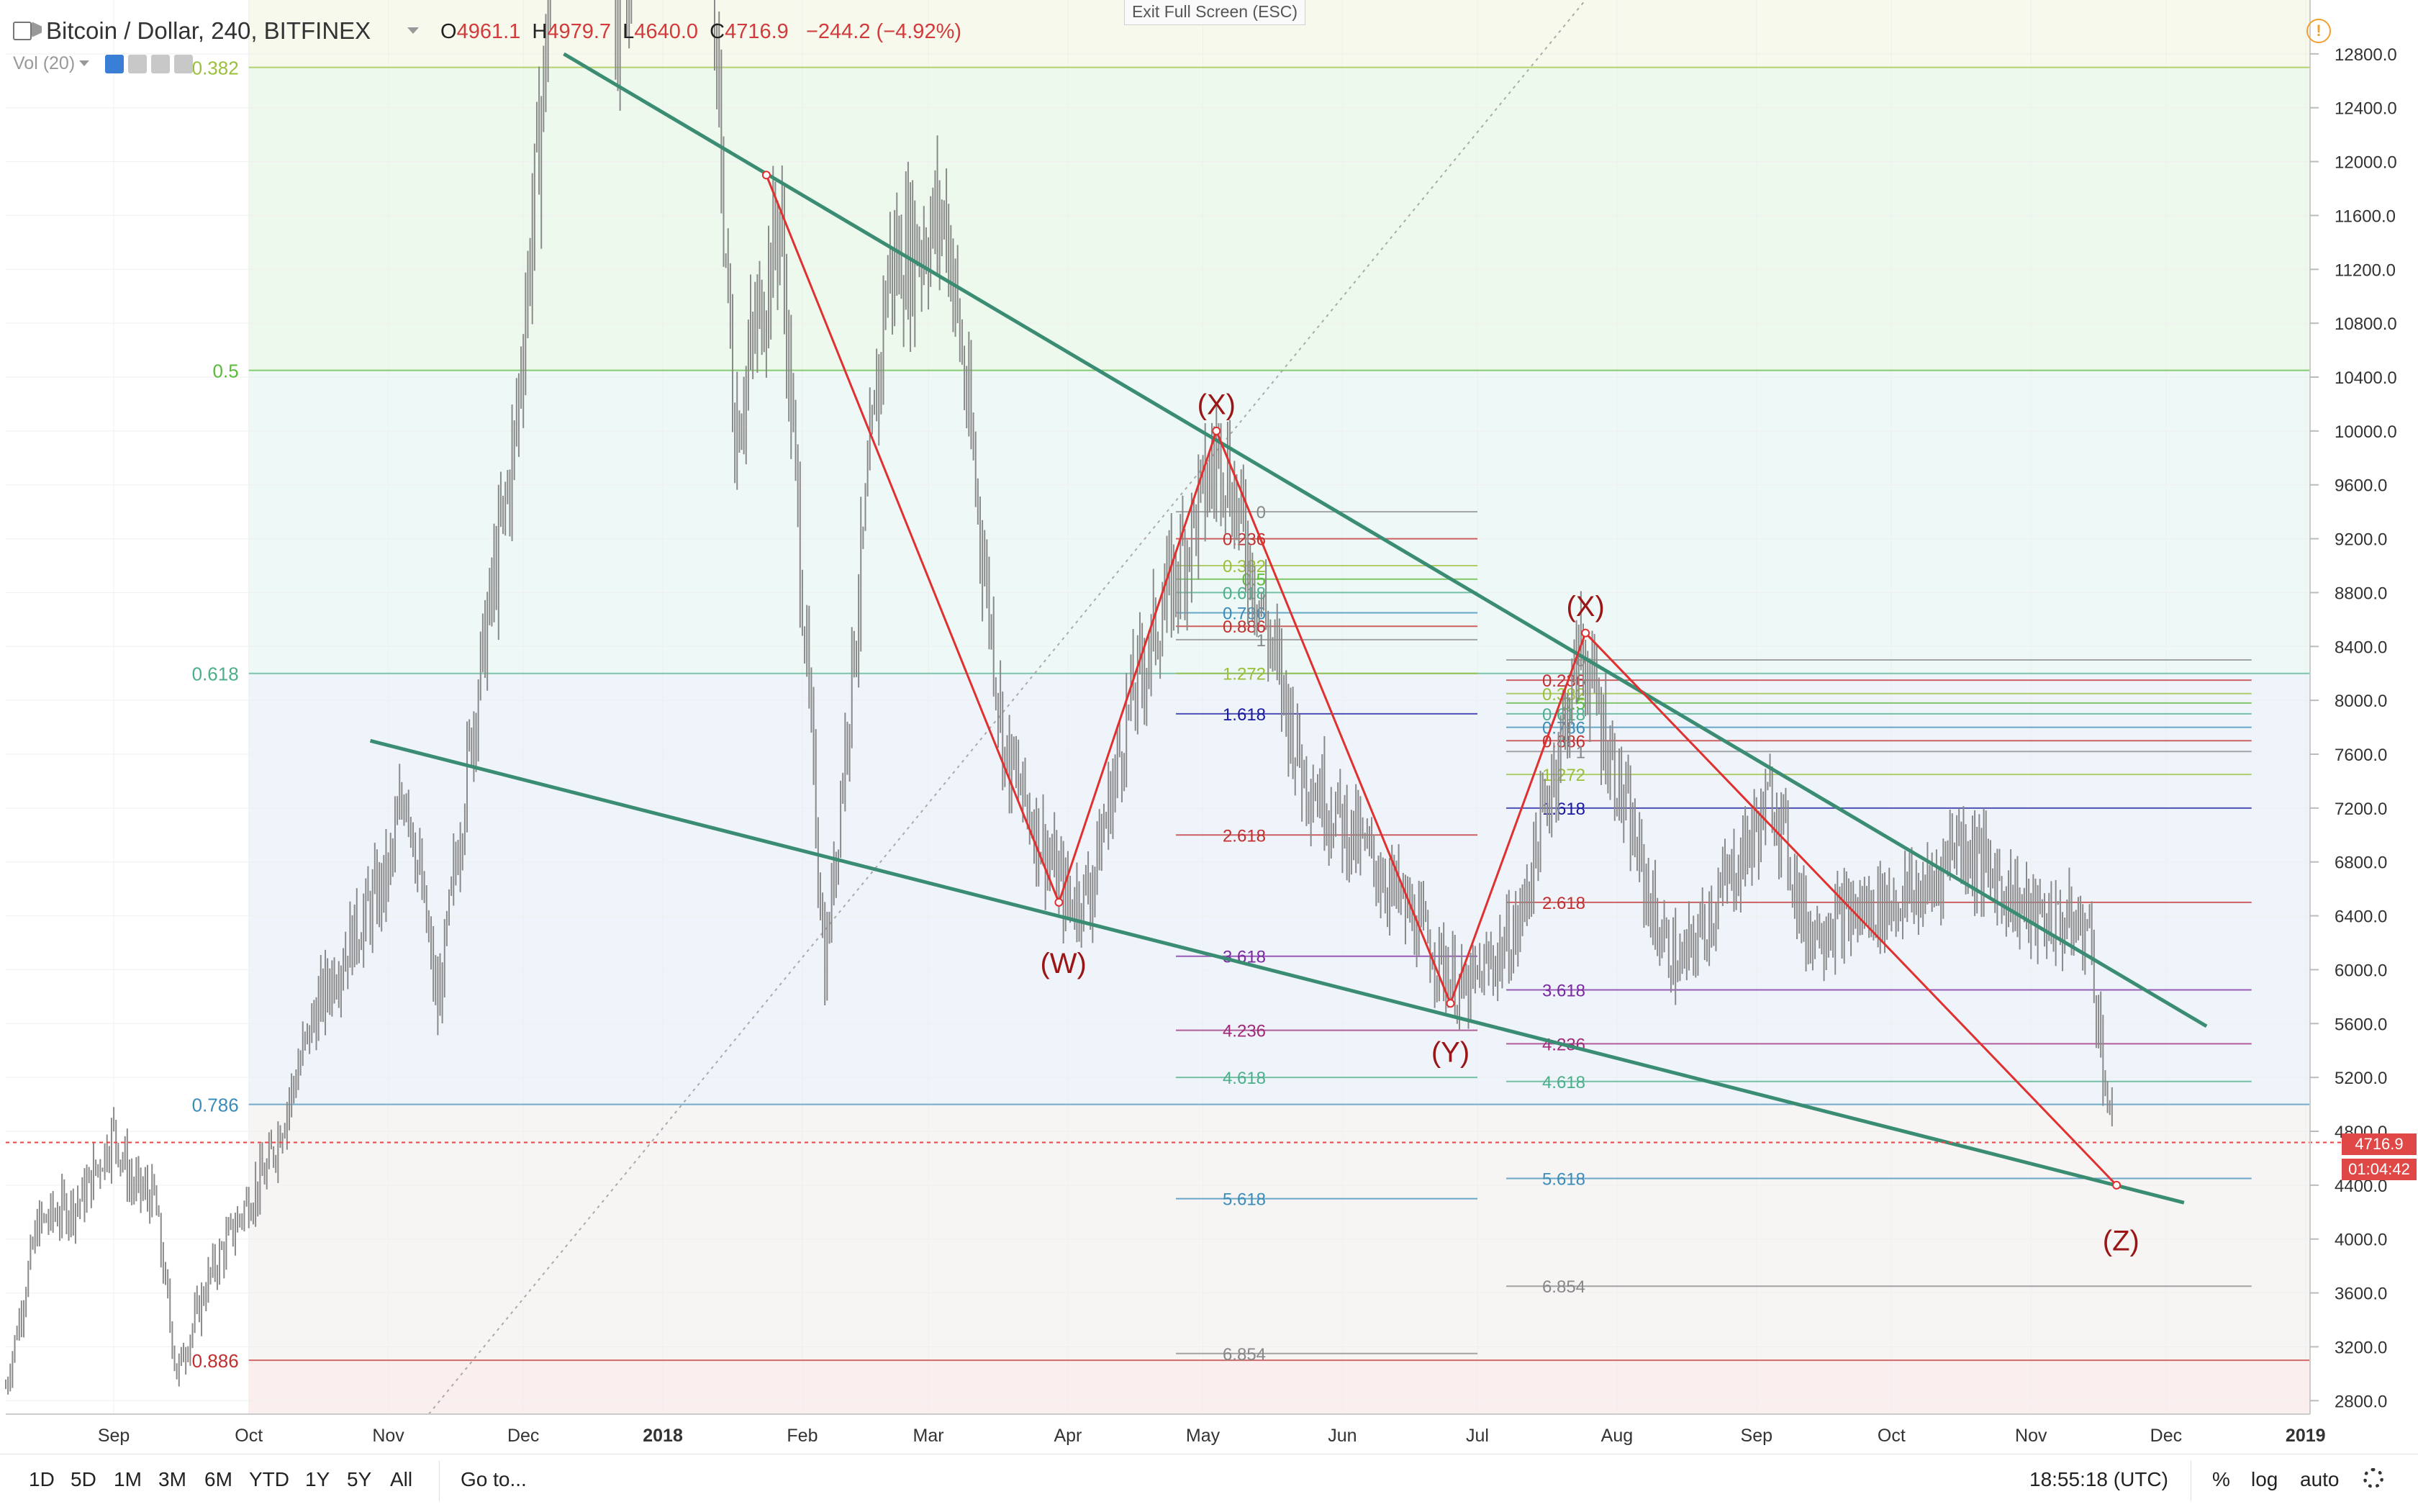 This screenshot has height=1512, width=2418. I want to click on flag-icon, so click(37, 30).